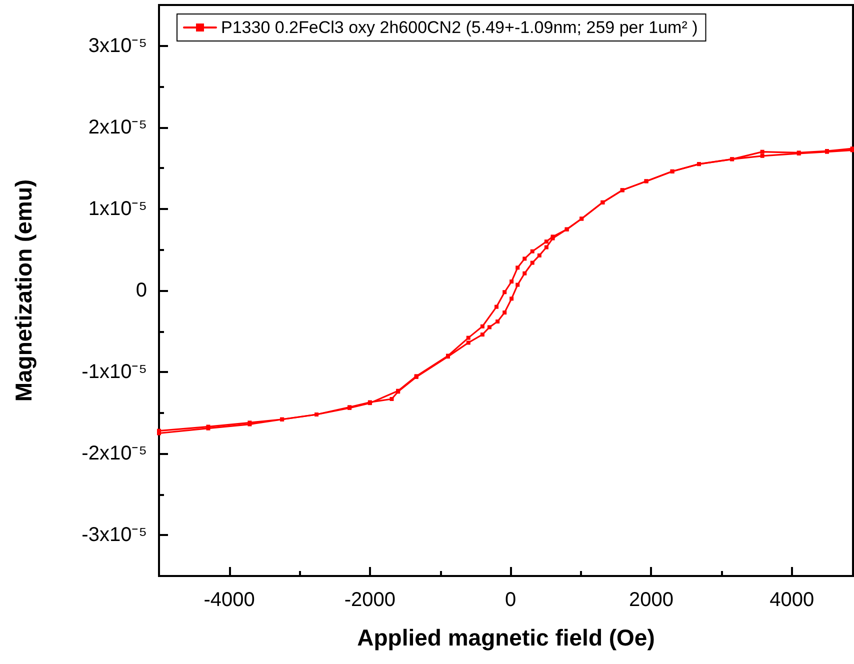  Describe the element at coordinates (510, 600) in the screenshot. I see `x-tick-label: 0` at that location.